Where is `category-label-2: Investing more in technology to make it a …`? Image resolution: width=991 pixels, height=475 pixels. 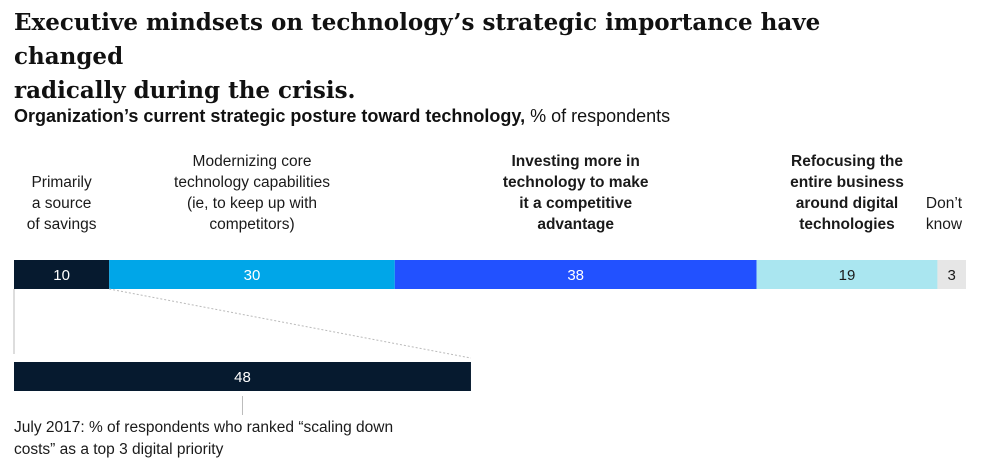
category-label-2: Investing more in technology to make it a … is located at coordinates (576, 193).